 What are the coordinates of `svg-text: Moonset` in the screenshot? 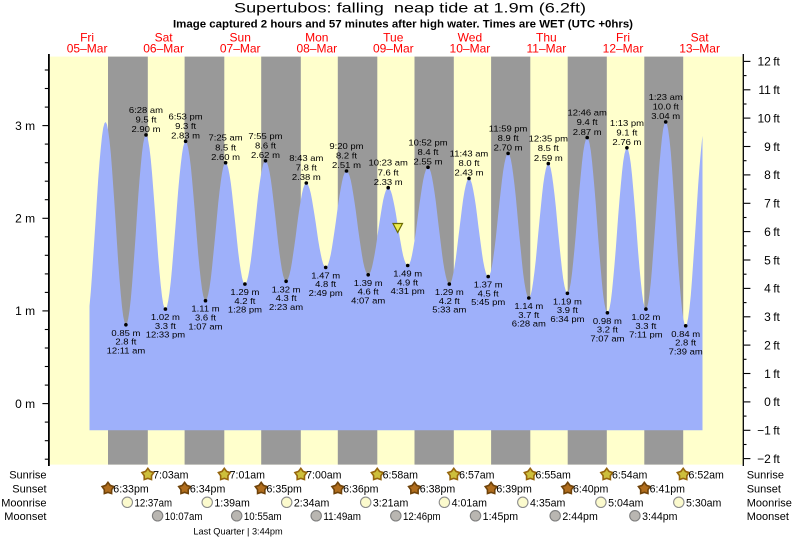 It's located at (768, 517).